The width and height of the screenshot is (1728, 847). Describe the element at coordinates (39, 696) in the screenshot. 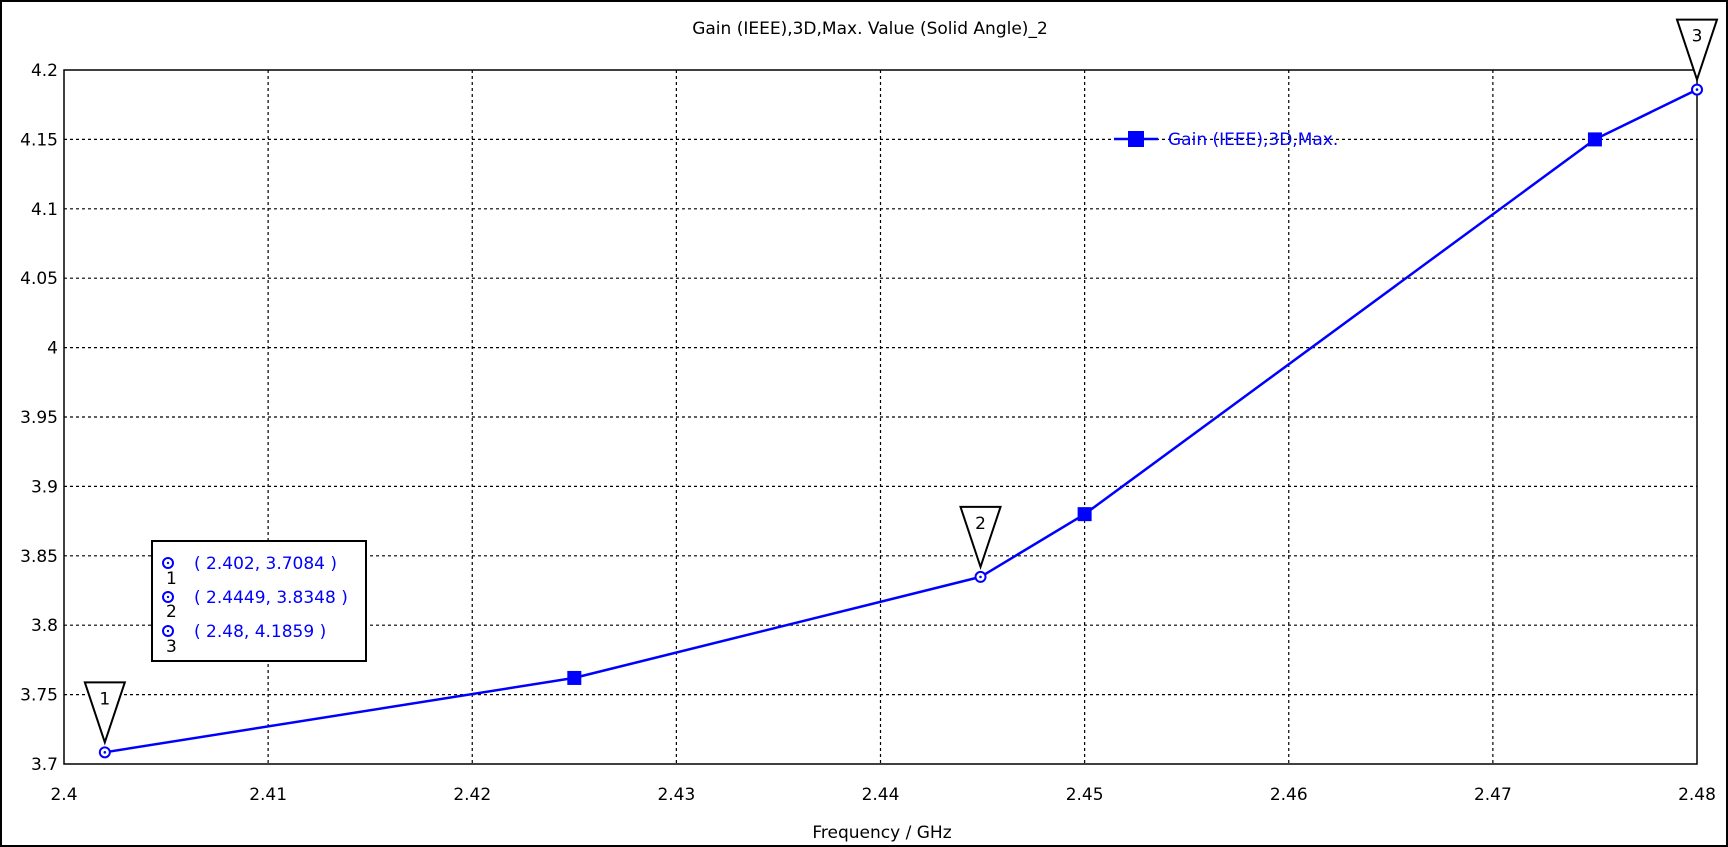

I see `y-tick-label: 3.75` at that location.